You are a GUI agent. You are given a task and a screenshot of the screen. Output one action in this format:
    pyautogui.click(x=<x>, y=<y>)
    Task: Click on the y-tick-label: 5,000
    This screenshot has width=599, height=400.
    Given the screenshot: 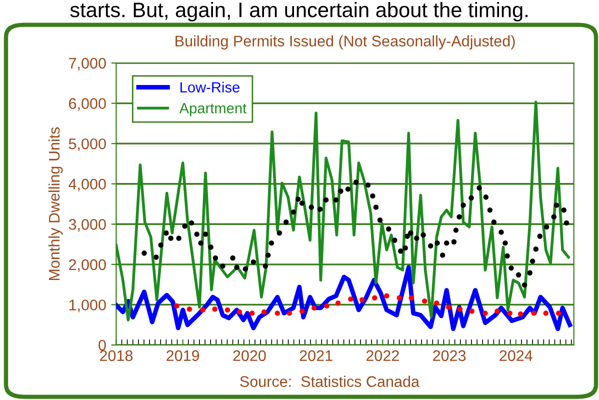 What is the action you would take?
    pyautogui.click(x=87, y=145)
    